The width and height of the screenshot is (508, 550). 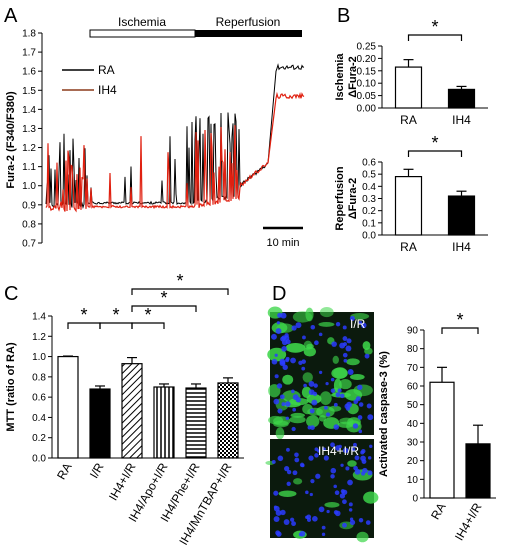 What do you see at coordinates (369, 175) in the screenshot?
I see `panelB2-ytick-label-5: 0.5` at bounding box center [369, 175].